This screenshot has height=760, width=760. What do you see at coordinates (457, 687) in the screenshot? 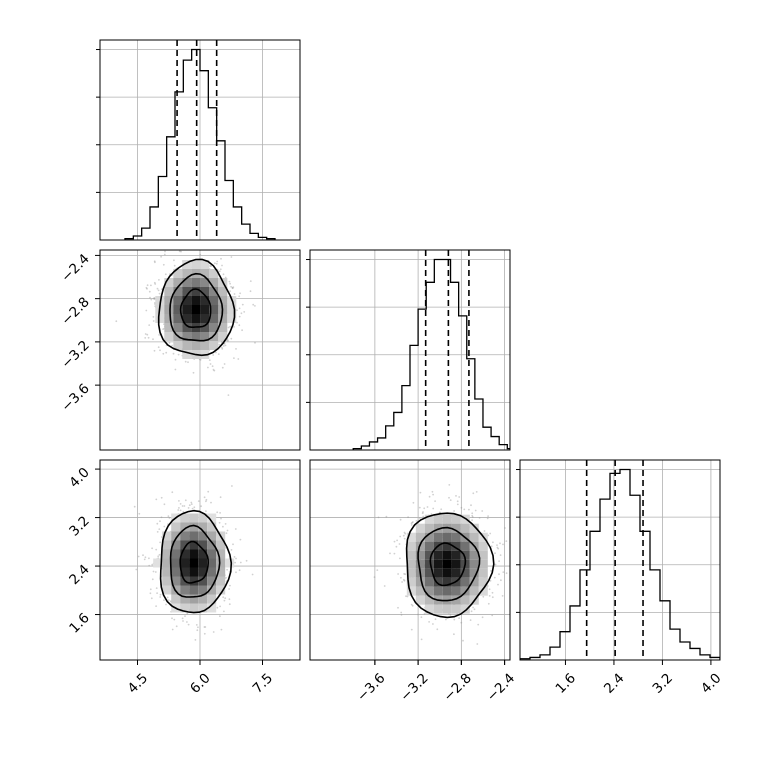
I see `x-tick-label: −2.8` at bounding box center [457, 687].